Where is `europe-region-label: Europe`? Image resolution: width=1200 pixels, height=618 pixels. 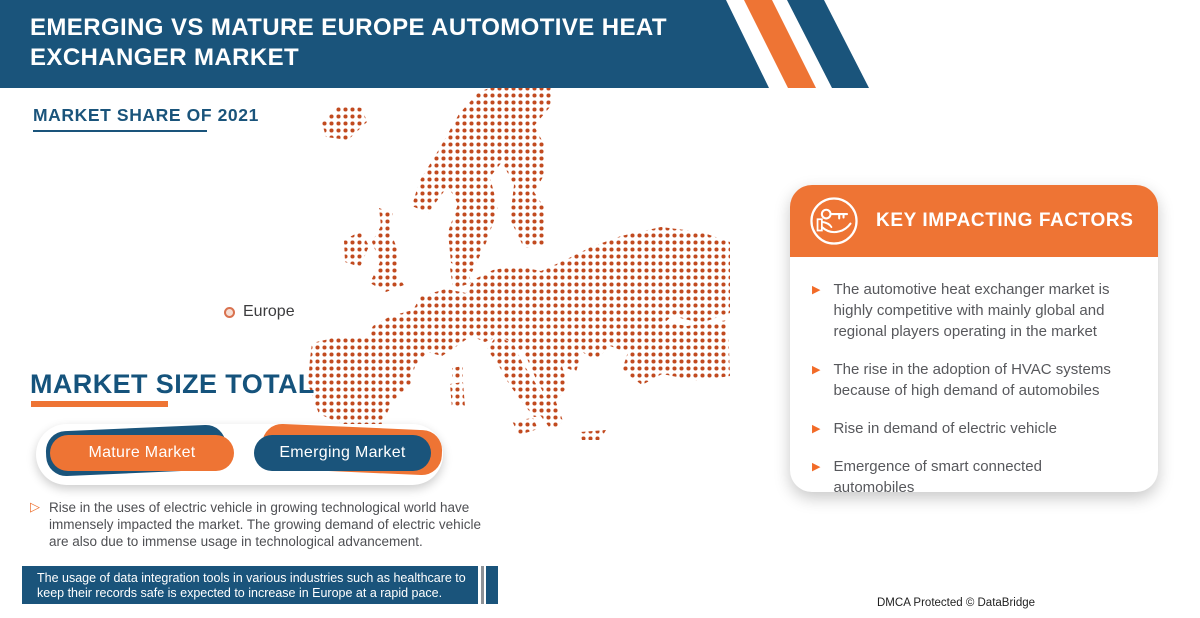 europe-region-label: Europe is located at coordinates (259, 312).